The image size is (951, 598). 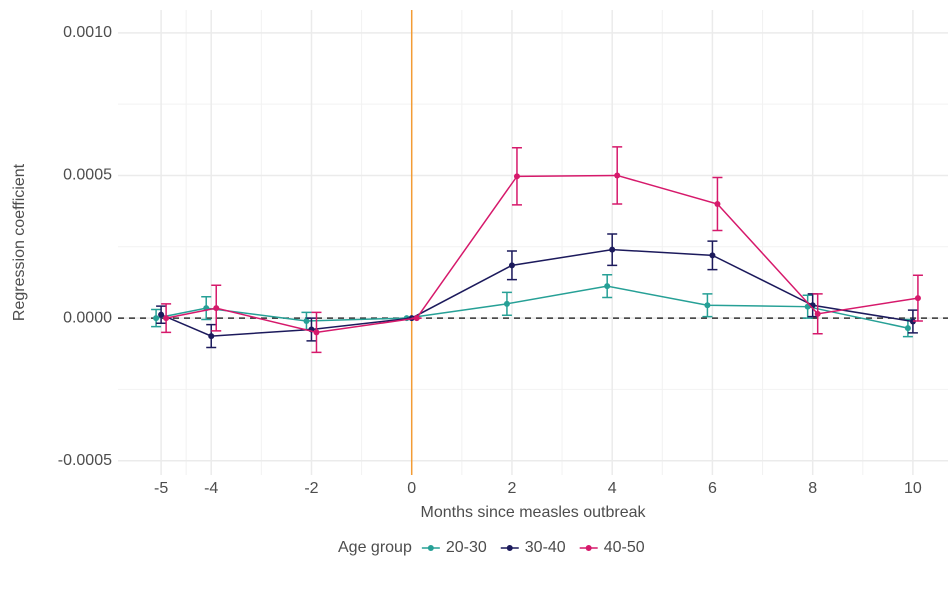 What do you see at coordinates (534, 512) in the screenshot?
I see `x-axis-title: Months since measles outbreak` at bounding box center [534, 512].